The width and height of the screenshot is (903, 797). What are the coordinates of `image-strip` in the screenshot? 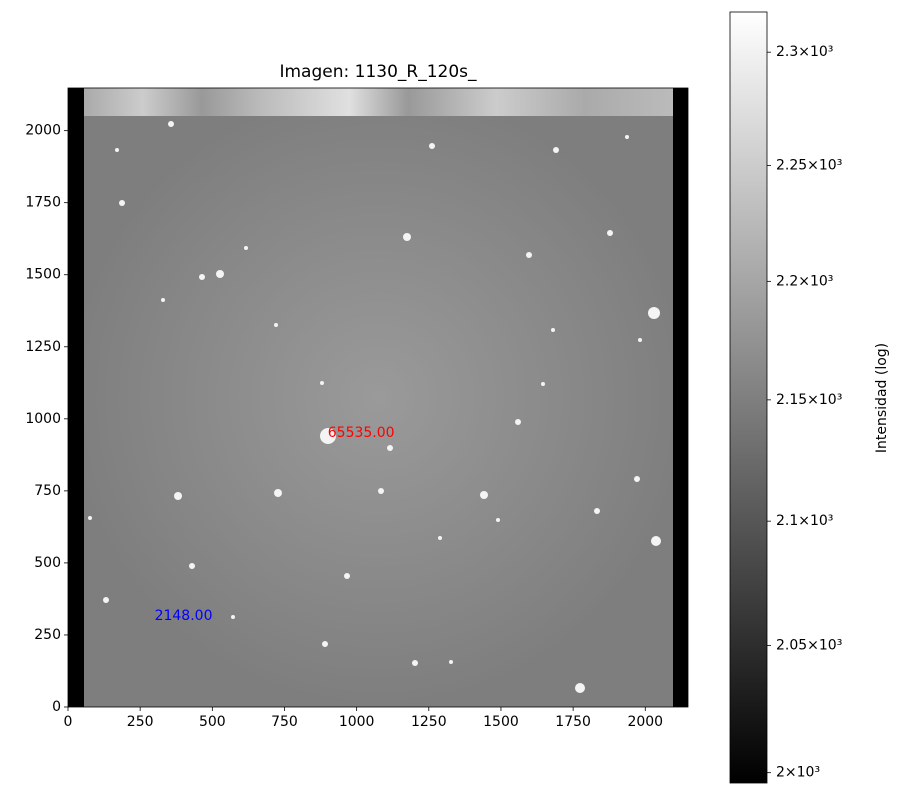 It's located at (378, 102).